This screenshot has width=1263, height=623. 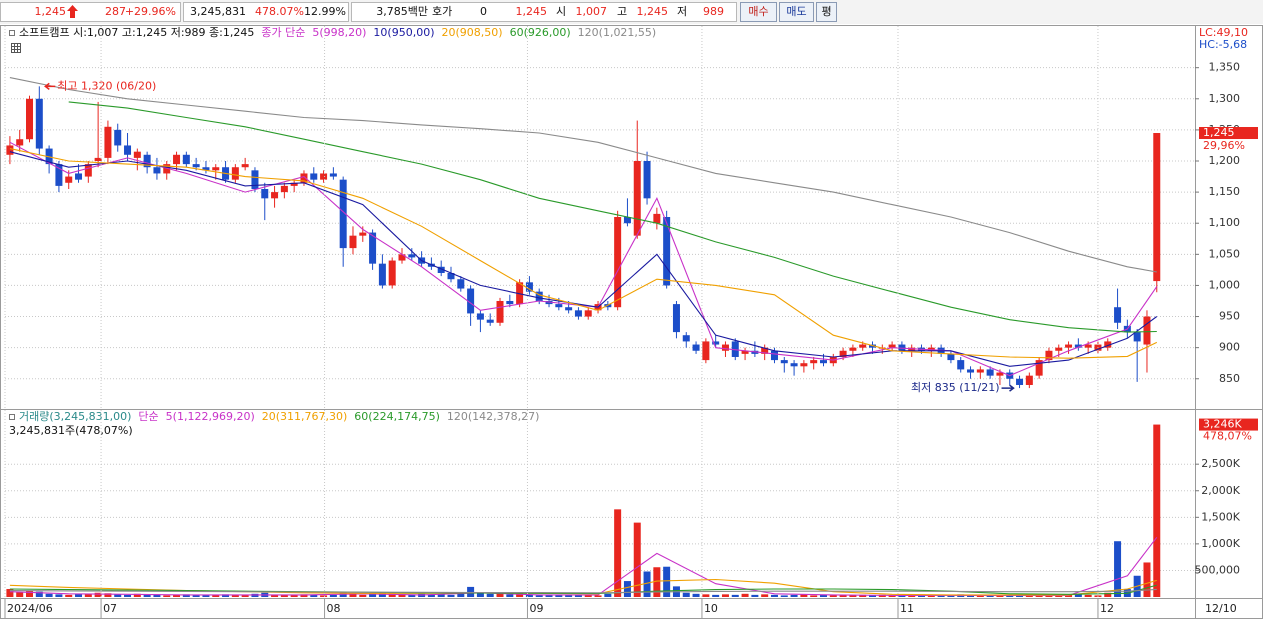 What do you see at coordinates (403, 32) in the screenshot?
I see `legend-entry: 10(950,00)` at bounding box center [403, 32].